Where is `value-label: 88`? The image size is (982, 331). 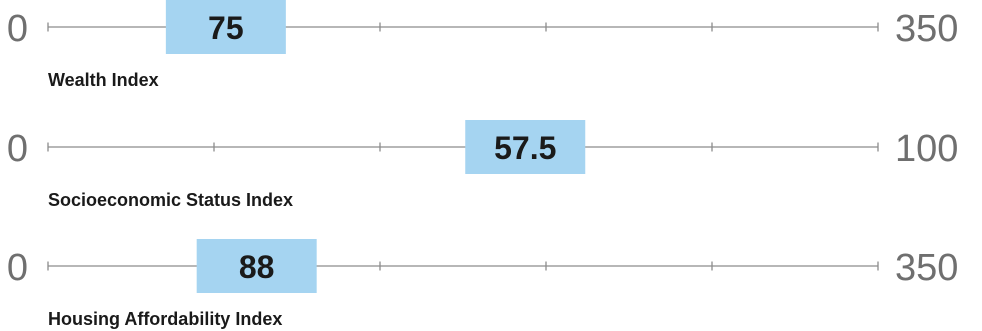 value-label: 88 is located at coordinates (257, 267).